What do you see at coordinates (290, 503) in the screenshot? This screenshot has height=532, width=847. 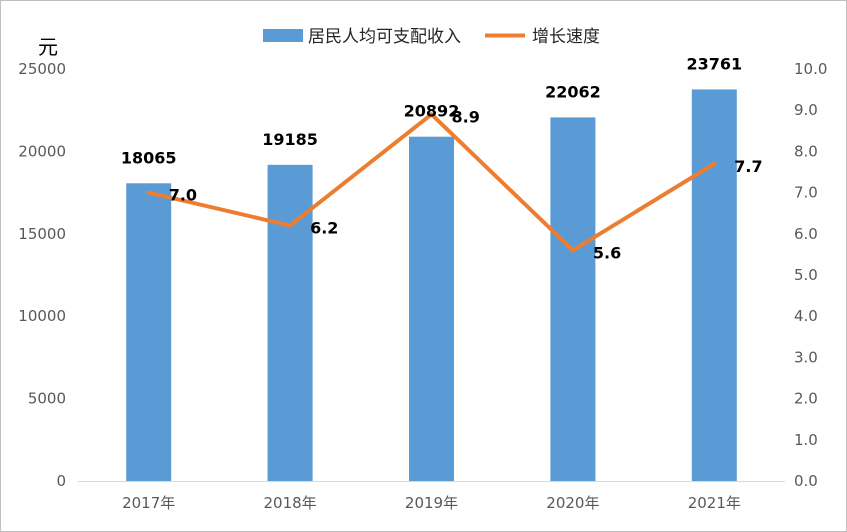 I see `x-tick-label: 2018年` at bounding box center [290, 503].